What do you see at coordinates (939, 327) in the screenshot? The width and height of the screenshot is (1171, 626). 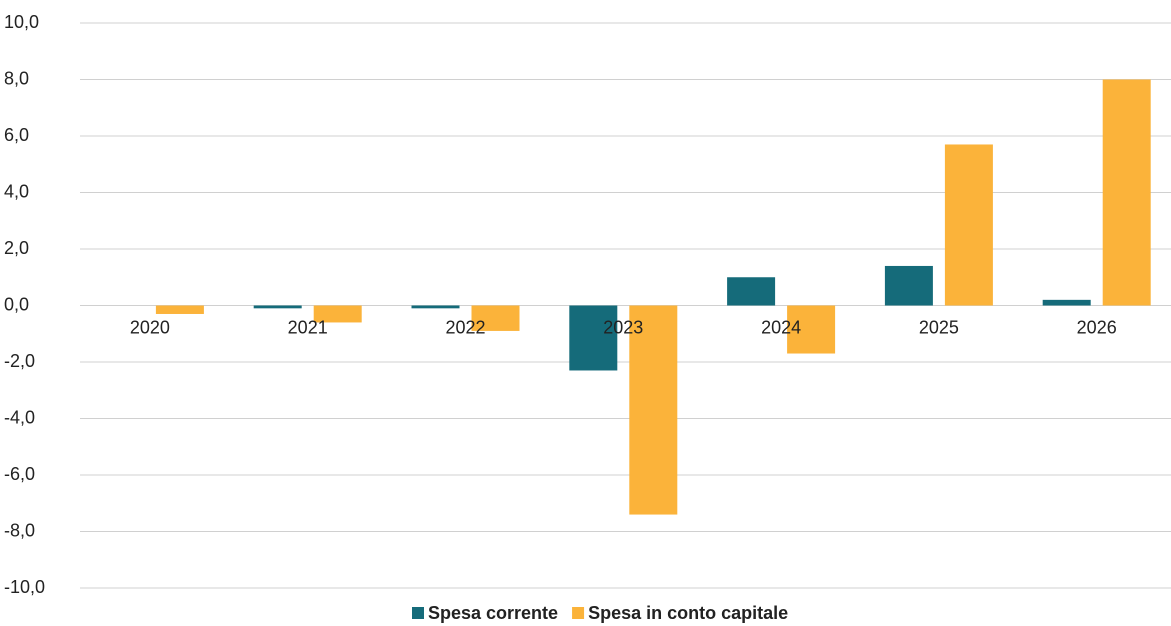 I see `x-tick-label: 2025` at bounding box center [939, 327].